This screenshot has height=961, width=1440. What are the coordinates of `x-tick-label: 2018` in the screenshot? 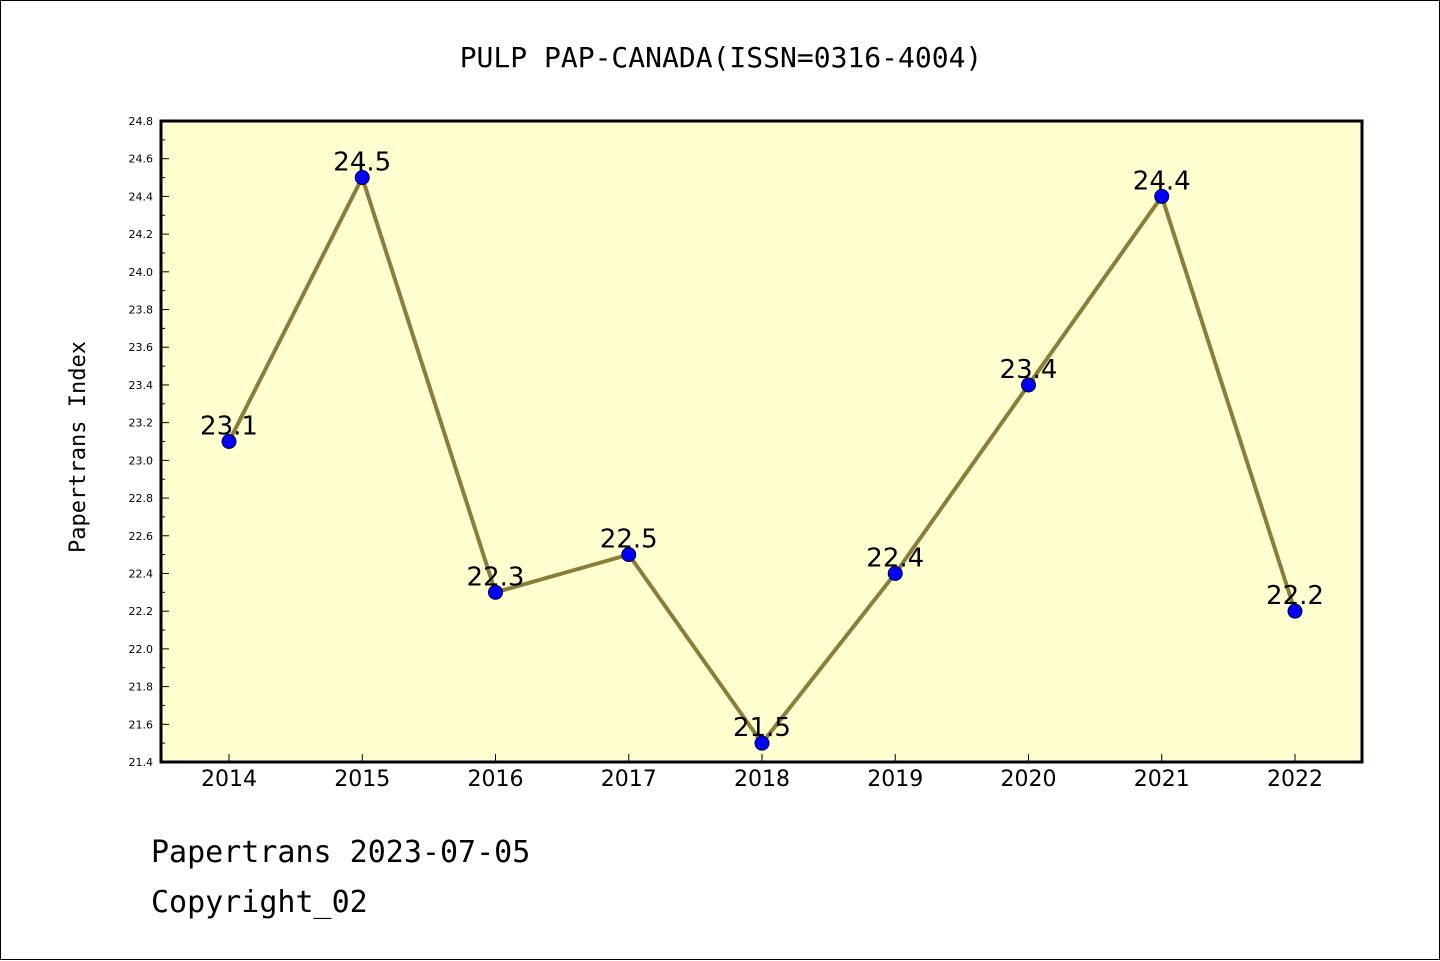 It's located at (762, 779).